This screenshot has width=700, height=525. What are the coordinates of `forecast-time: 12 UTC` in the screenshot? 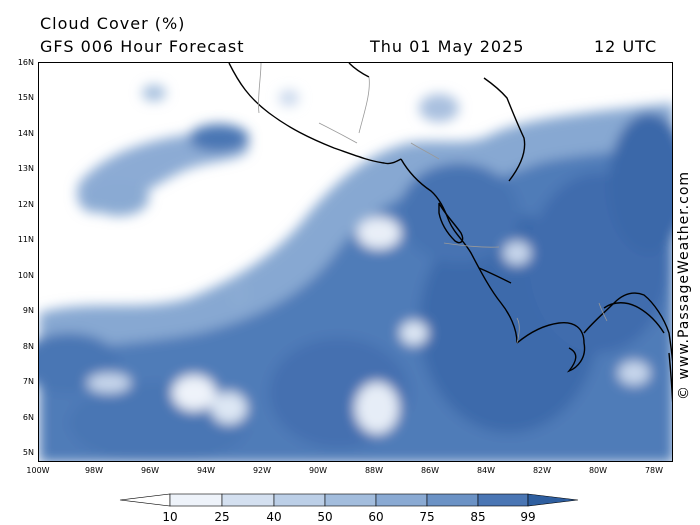 It's located at (626, 46).